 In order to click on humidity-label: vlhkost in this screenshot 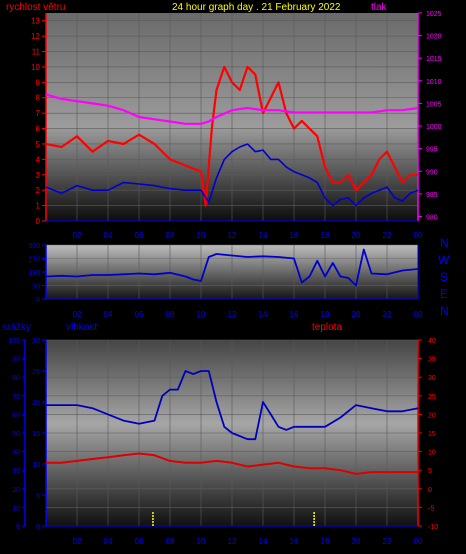, I will do `click(81, 327)`.